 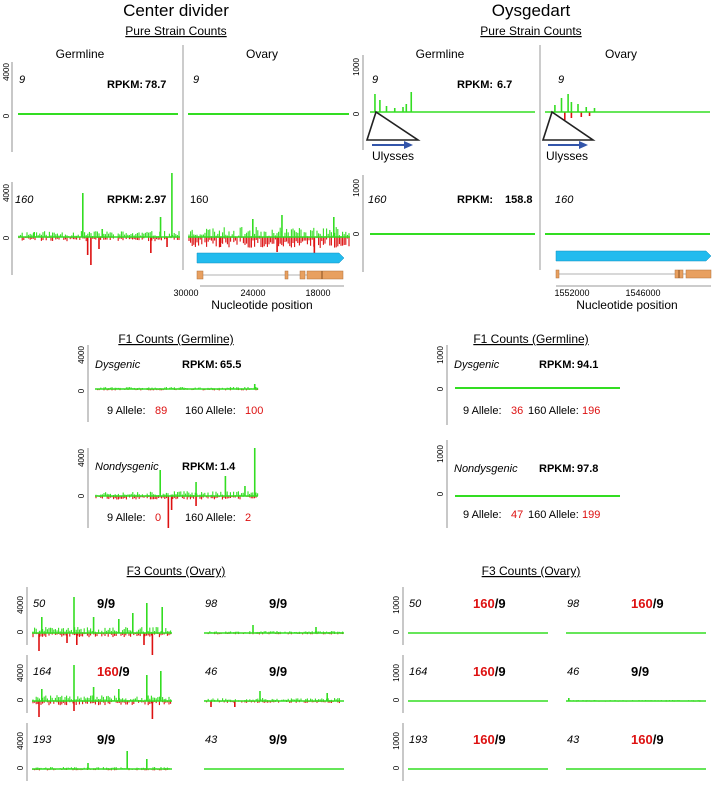 What do you see at coordinates (567, 156) in the screenshot?
I see `right-ovary-ulysses-label: Ulysses` at bounding box center [567, 156].